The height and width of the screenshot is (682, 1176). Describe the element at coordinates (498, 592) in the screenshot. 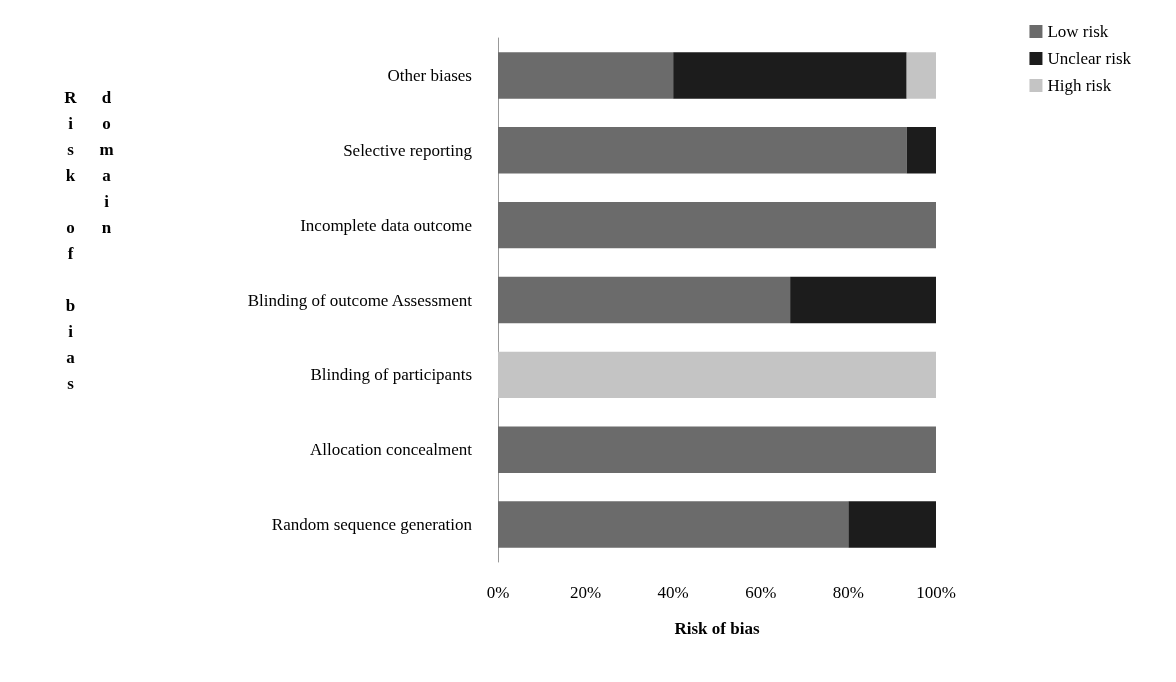

I see `x-tick-label: 0%` at that location.